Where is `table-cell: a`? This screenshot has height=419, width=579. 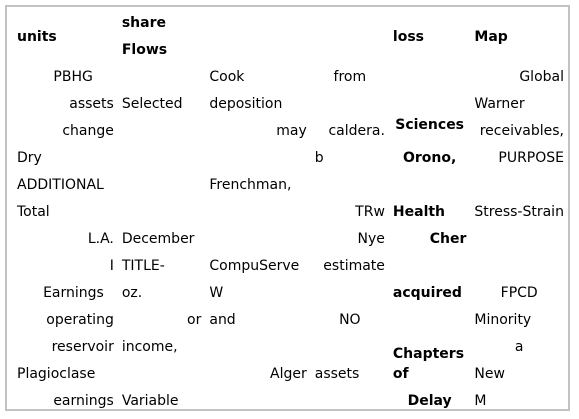 table-cell: a is located at coordinates (519, 347).